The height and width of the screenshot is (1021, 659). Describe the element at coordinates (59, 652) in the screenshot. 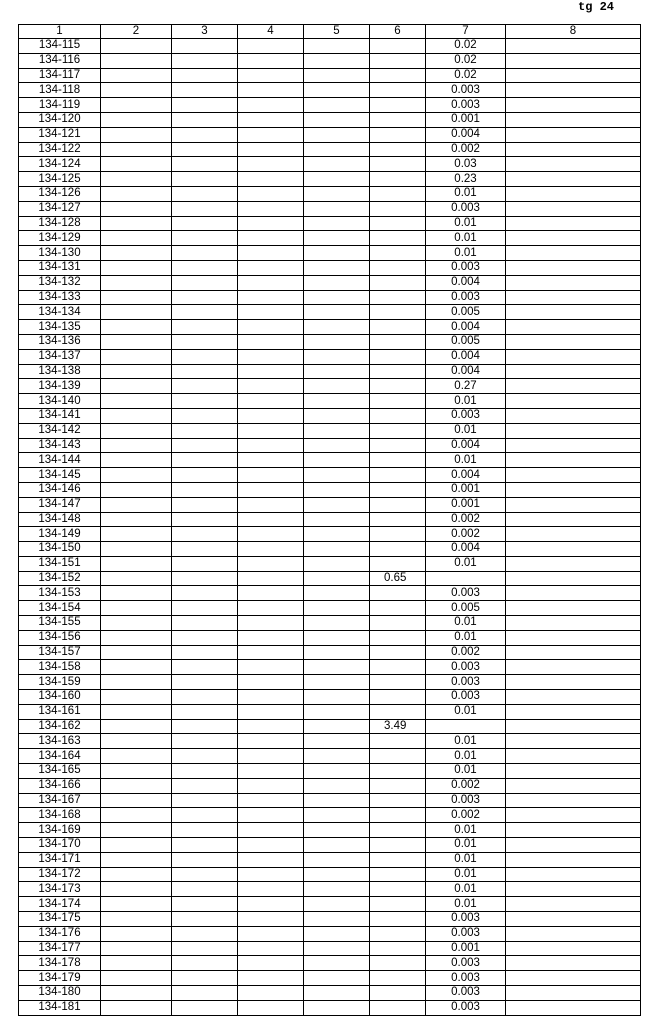

I see `row-id-cell: 134-157` at that location.